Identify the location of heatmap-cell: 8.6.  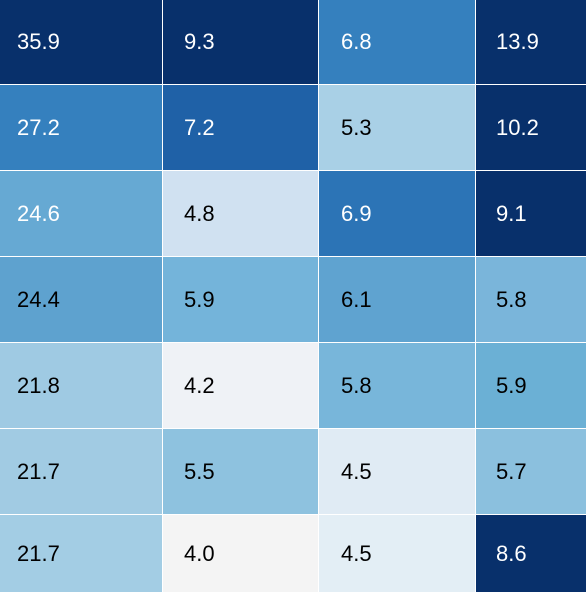
(531, 553).